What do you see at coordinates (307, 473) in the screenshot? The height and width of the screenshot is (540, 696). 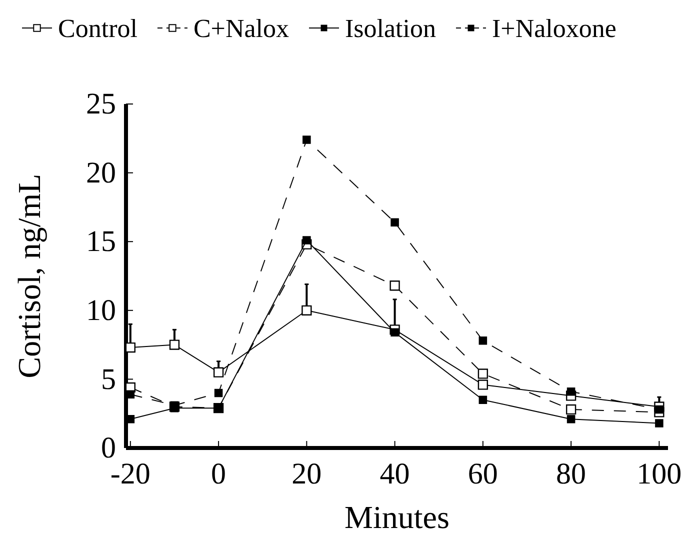 I see `x-tick-label: 20` at bounding box center [307, 473].